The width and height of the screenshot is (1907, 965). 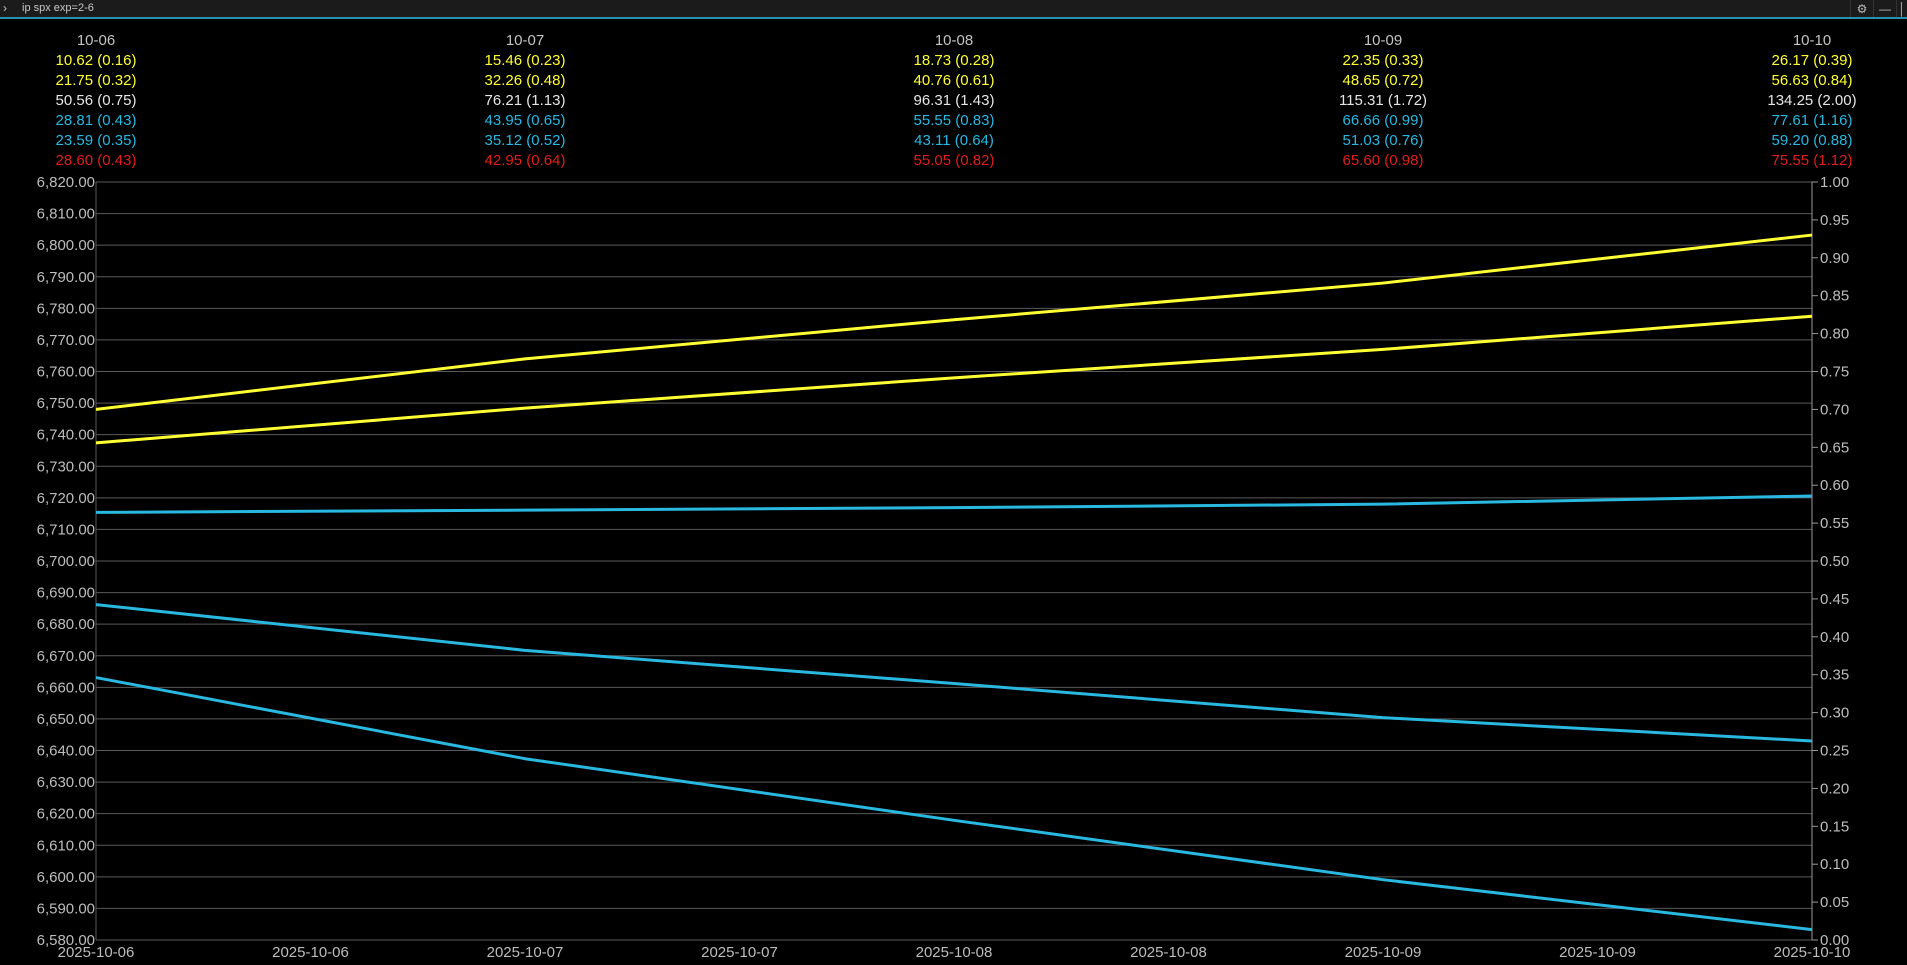 I want to click on header-value: 32.26 (0.48), so click(x=525, y=80).